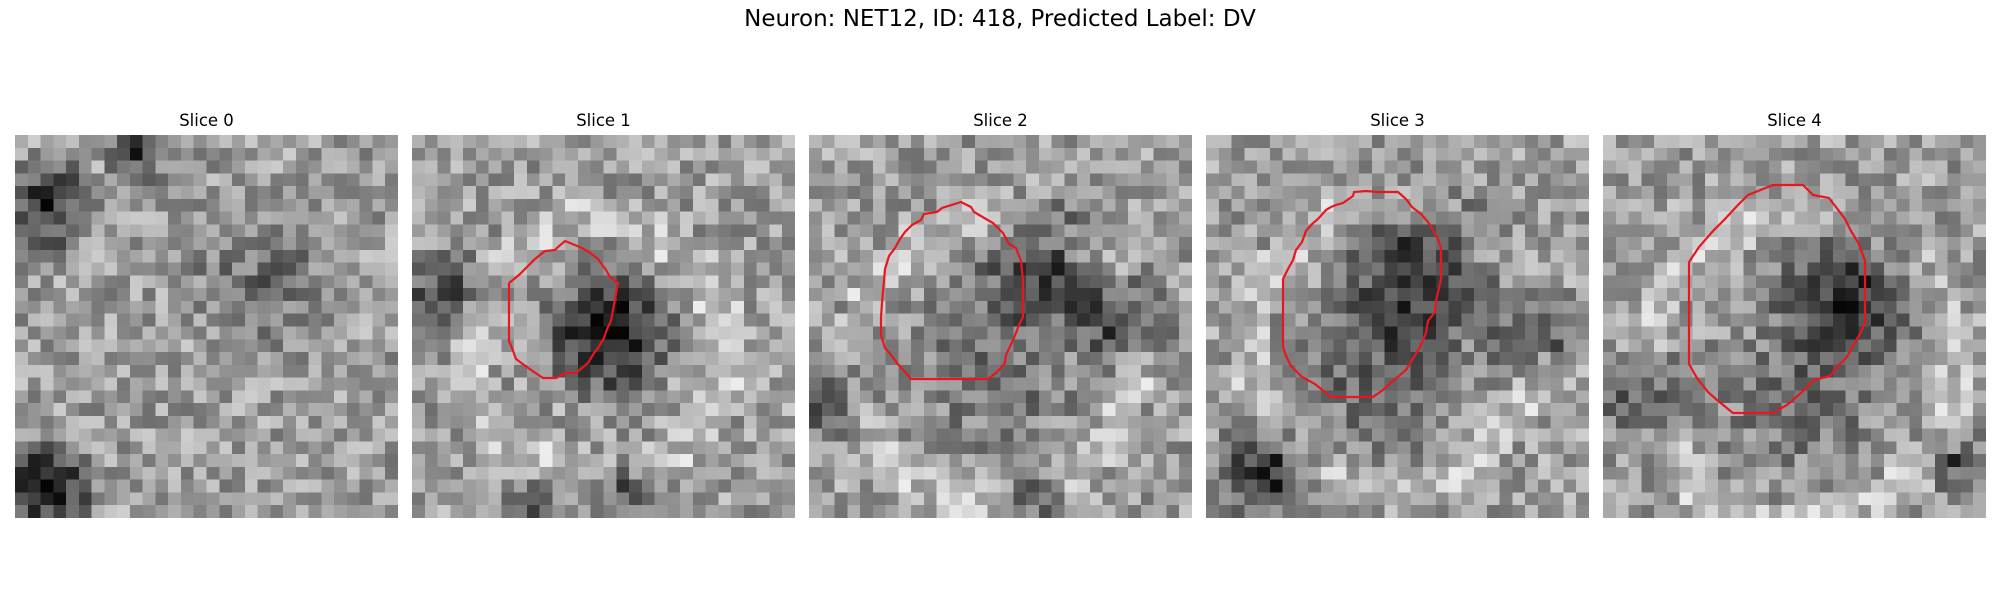  I want to click on slice-title: Slice 0, so click(206, 120).